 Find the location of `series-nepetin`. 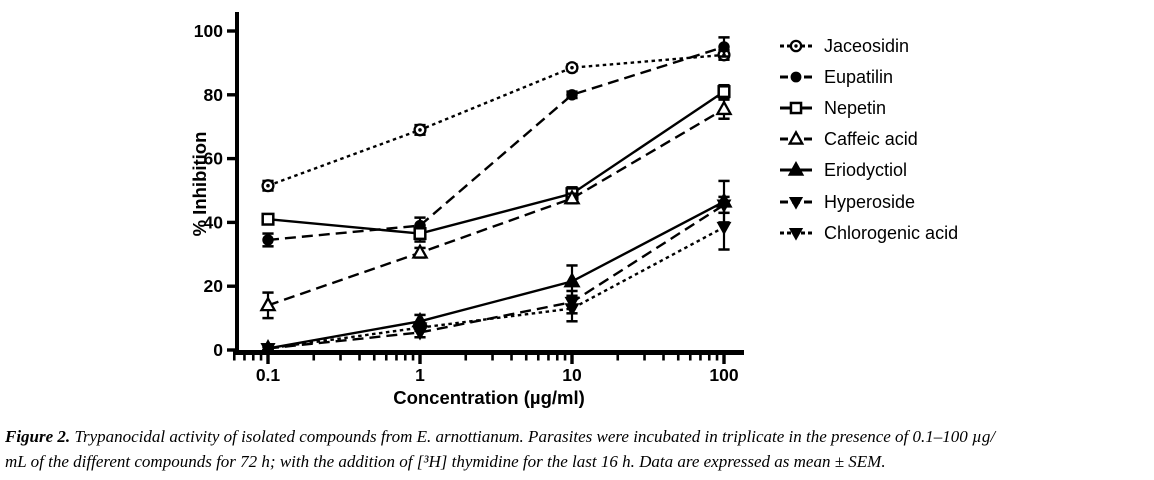

series-nepetin is located at coordinates (496, 163).